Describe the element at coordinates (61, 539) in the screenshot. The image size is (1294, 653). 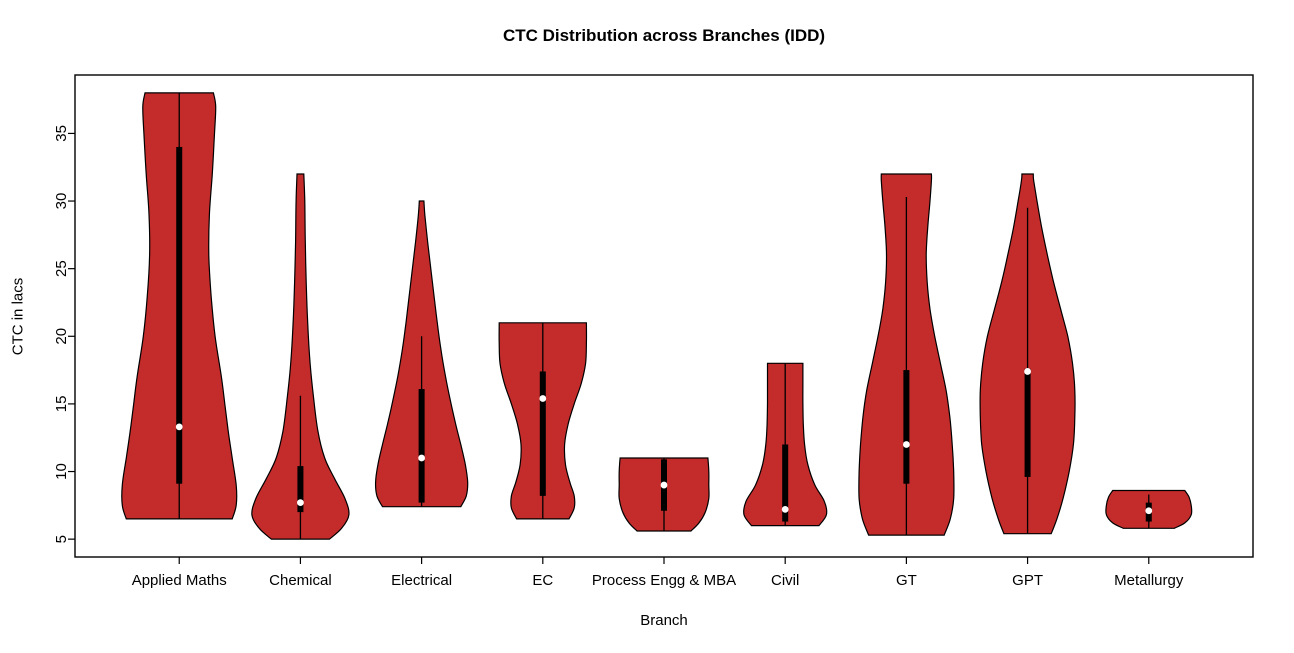
I see `y-tick-label: 5` at that location.